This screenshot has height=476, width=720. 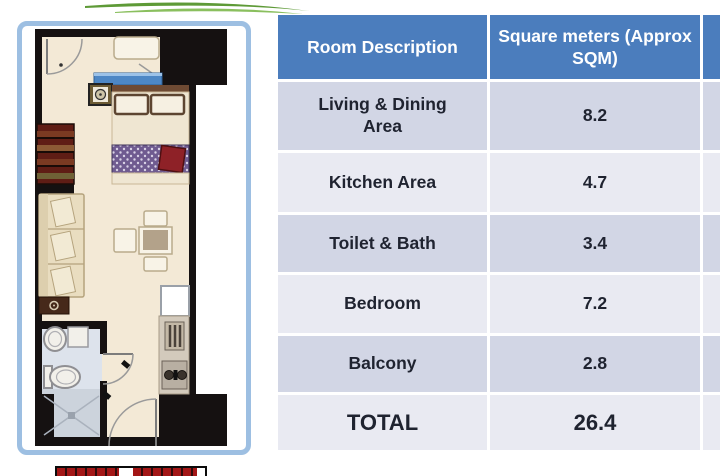 I want to click on sqm-value-cell: 3.4, so click(x=595, y=243).